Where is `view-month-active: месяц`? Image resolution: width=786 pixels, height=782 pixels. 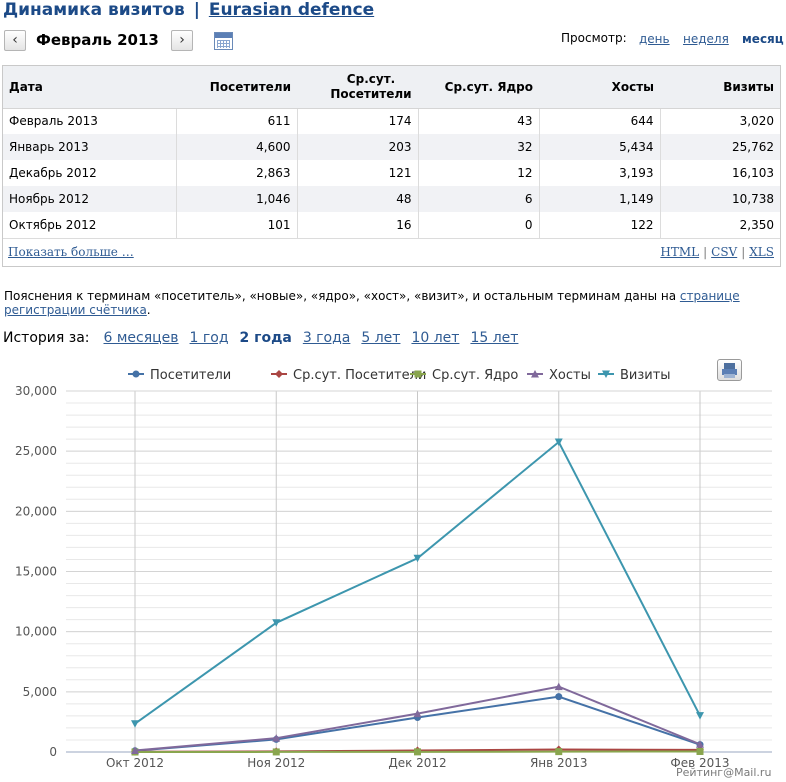
view-month-active: месяц is located at coordinates (763, 39).